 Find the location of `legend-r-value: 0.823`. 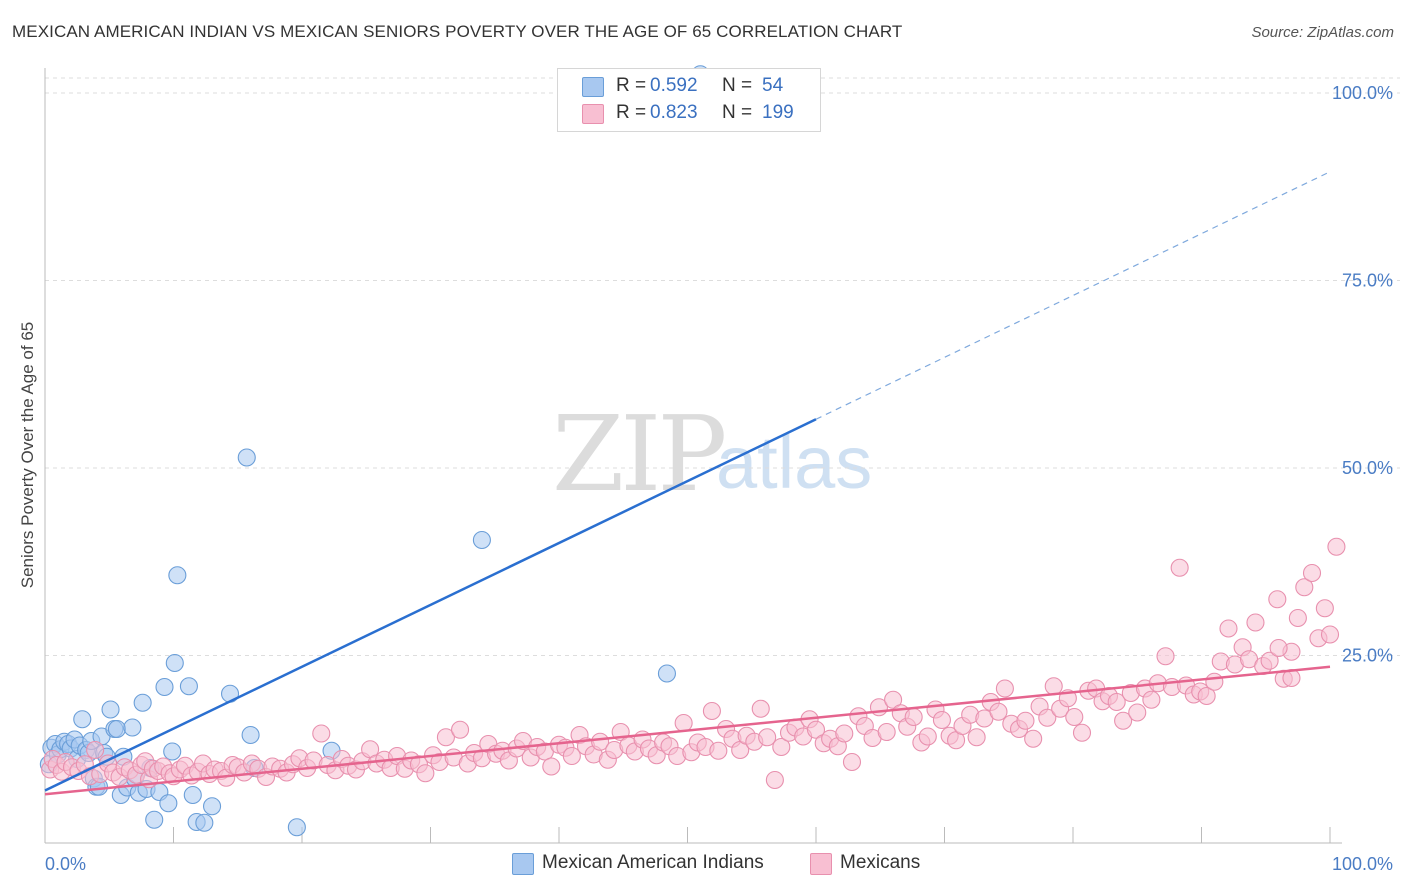

legend-r-value: 0.823 is located at coordinates (674, 112).